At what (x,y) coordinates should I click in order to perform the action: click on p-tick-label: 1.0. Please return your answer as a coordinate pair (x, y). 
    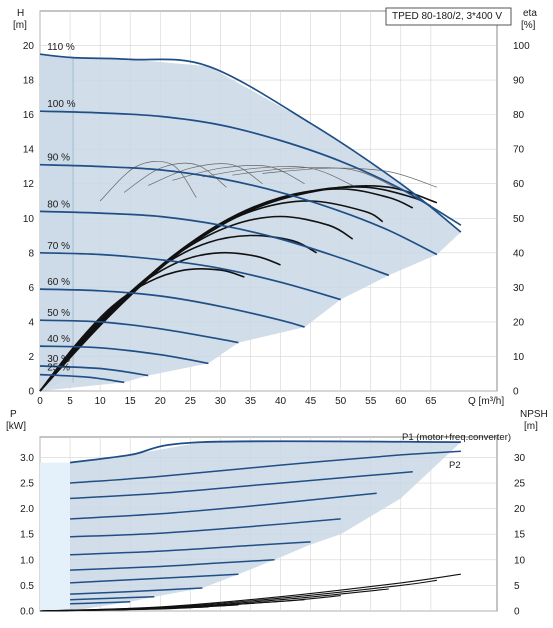
    Looking at the image, I should click on (27, 560).